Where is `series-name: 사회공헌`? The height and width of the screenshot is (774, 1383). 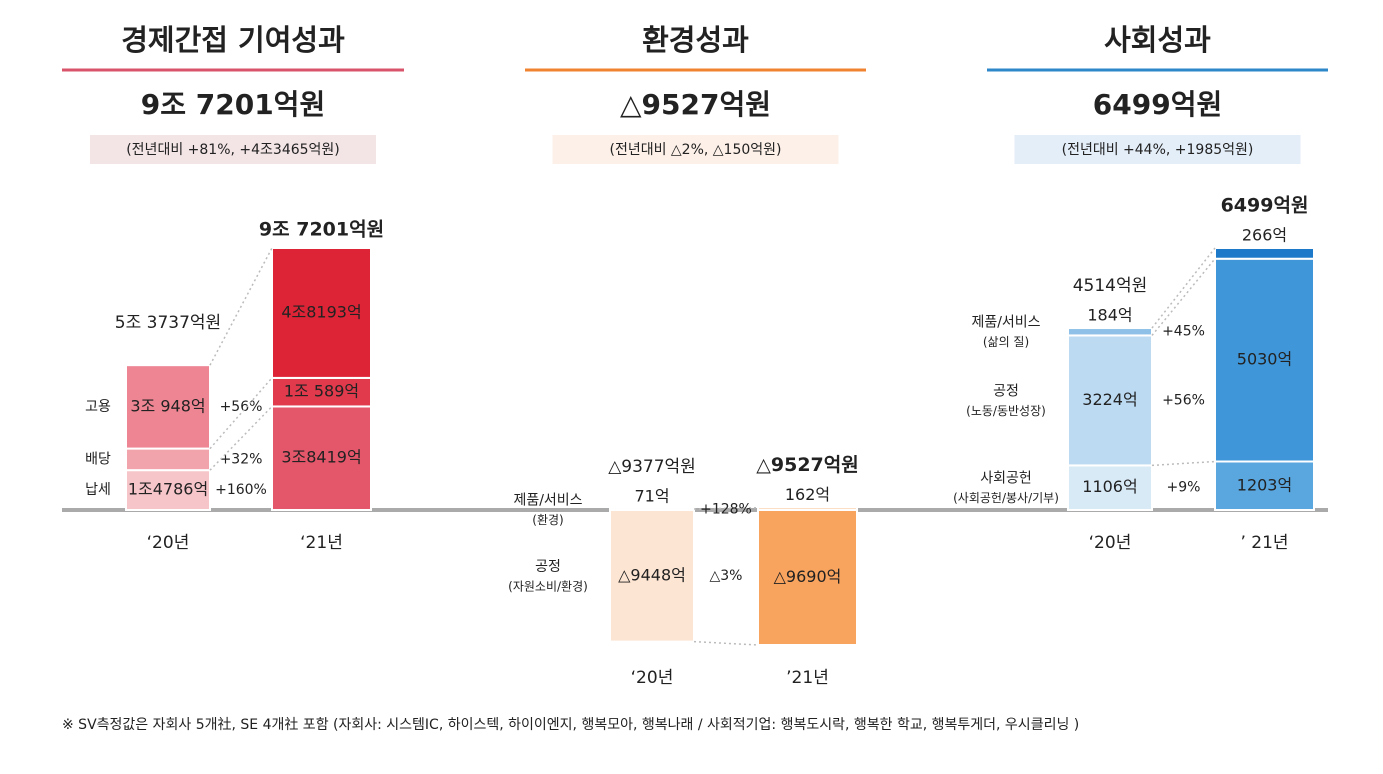
series-name: 사회공헌 is located at coordinates (1006, 479).